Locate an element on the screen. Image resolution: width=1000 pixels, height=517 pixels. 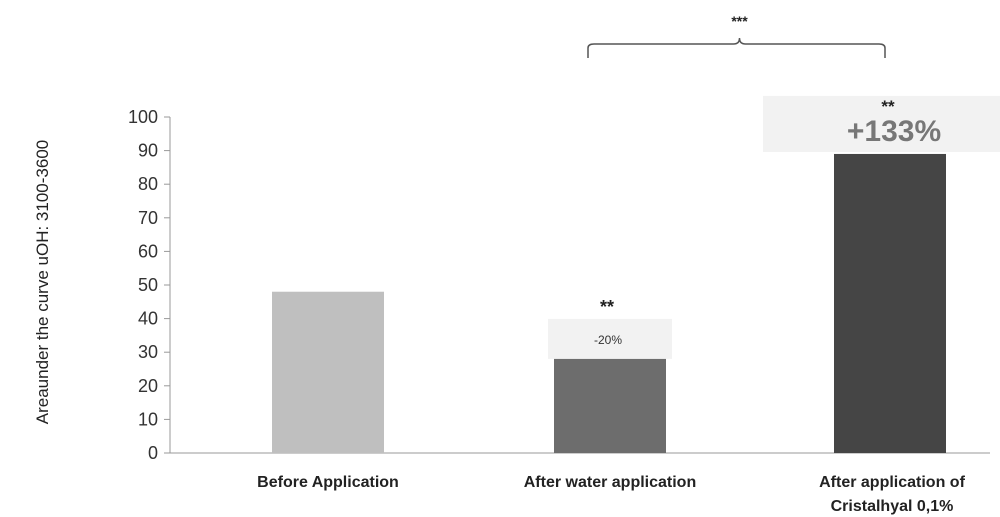
y-tick-label: 30 is located at coordinates (148, 352).